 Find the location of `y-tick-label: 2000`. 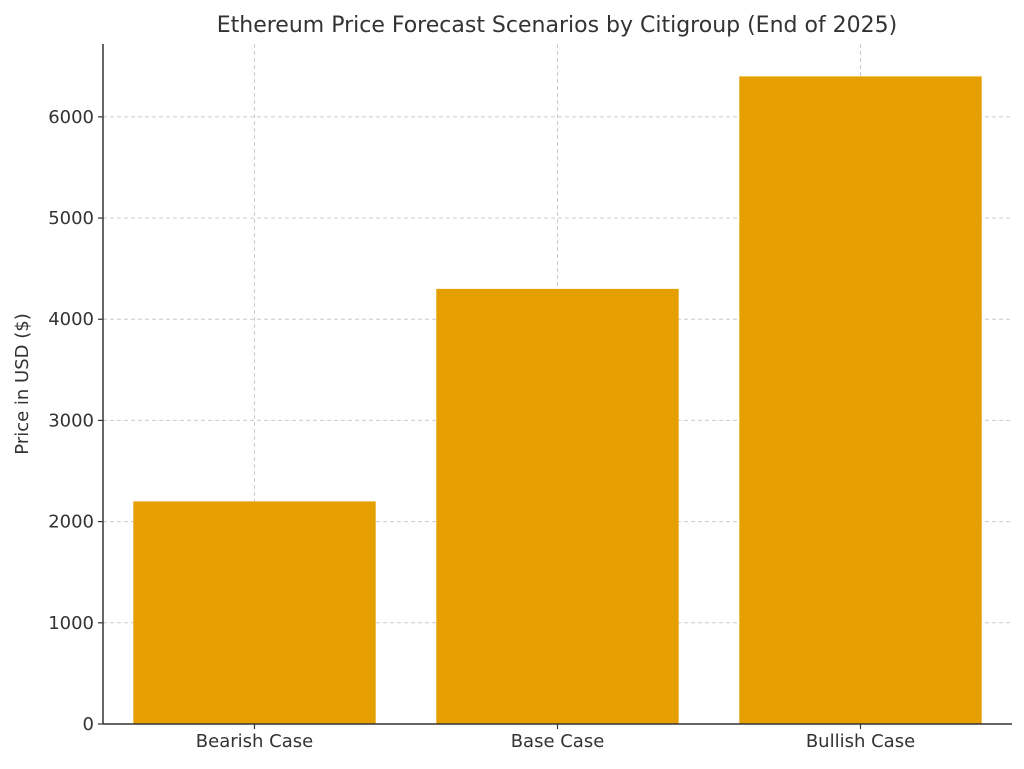

y-tick-label: 2000 is located at coordinates (71, 522).